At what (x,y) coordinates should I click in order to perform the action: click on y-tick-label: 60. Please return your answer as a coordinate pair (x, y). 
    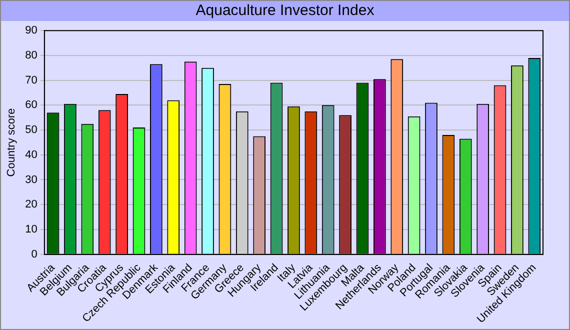
    Looking at the image, I should click on (31, 105).